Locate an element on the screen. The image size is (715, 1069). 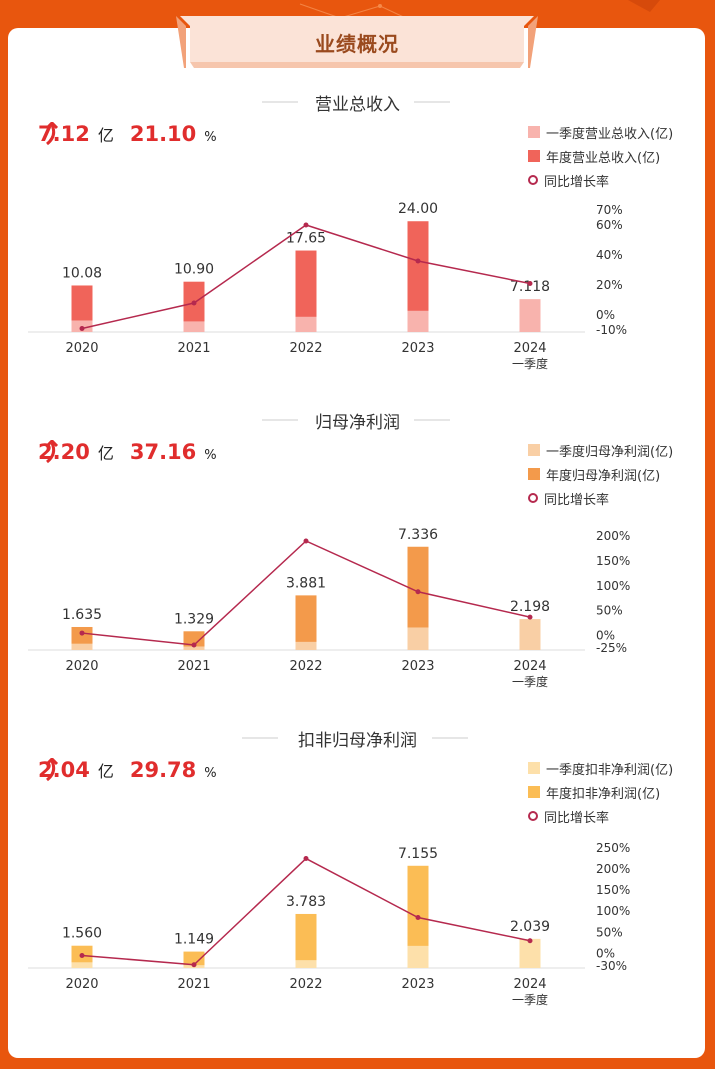
data-label: 2.039 is located at coordinates (530, 927).